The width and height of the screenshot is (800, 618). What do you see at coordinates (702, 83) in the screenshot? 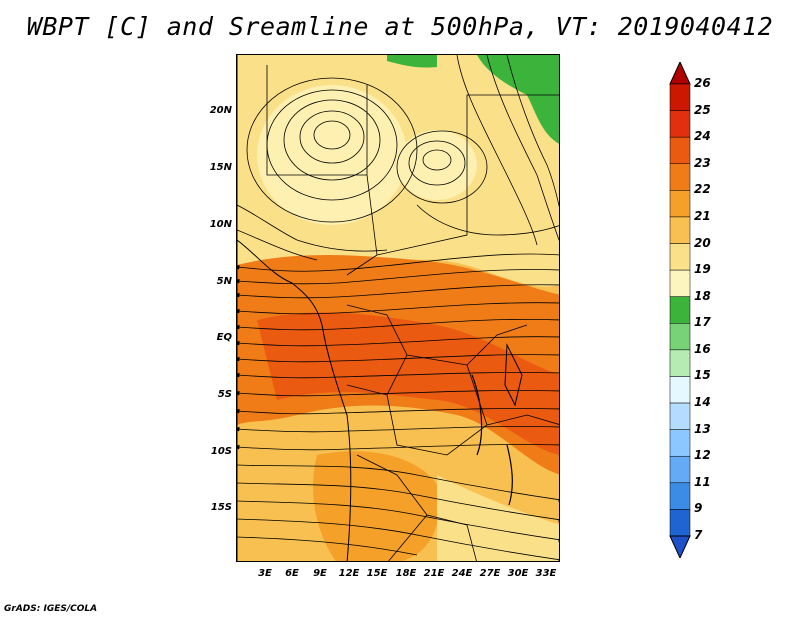
I see `colorbar-label: 26` at bounding box center [702, 83].